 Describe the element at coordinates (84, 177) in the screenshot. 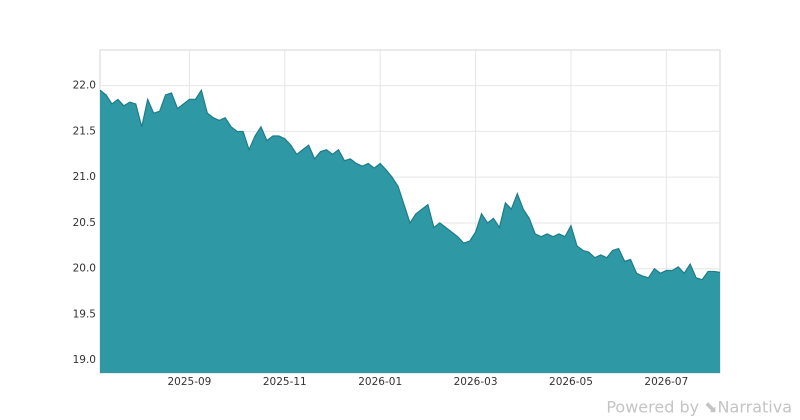

I see `y-tick-label: 21.0` at that location.